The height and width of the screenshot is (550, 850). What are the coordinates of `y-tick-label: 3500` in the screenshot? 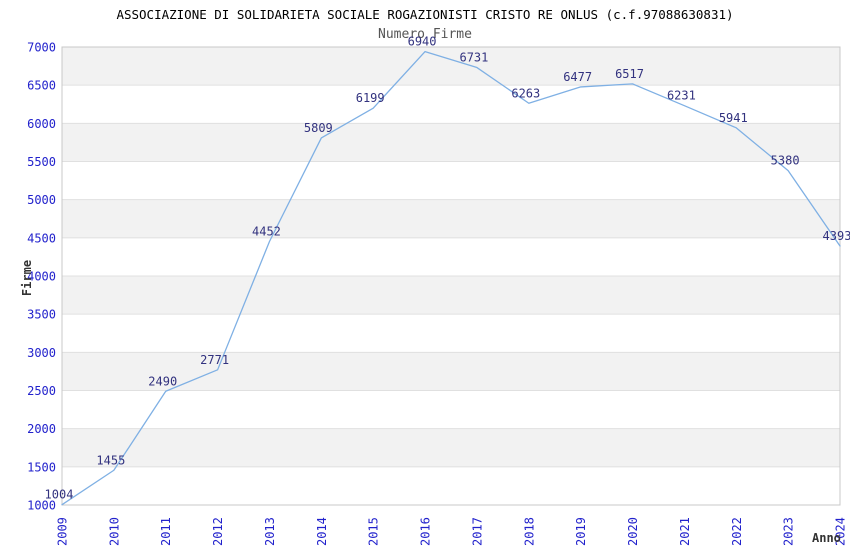 It's located at (41, 315).